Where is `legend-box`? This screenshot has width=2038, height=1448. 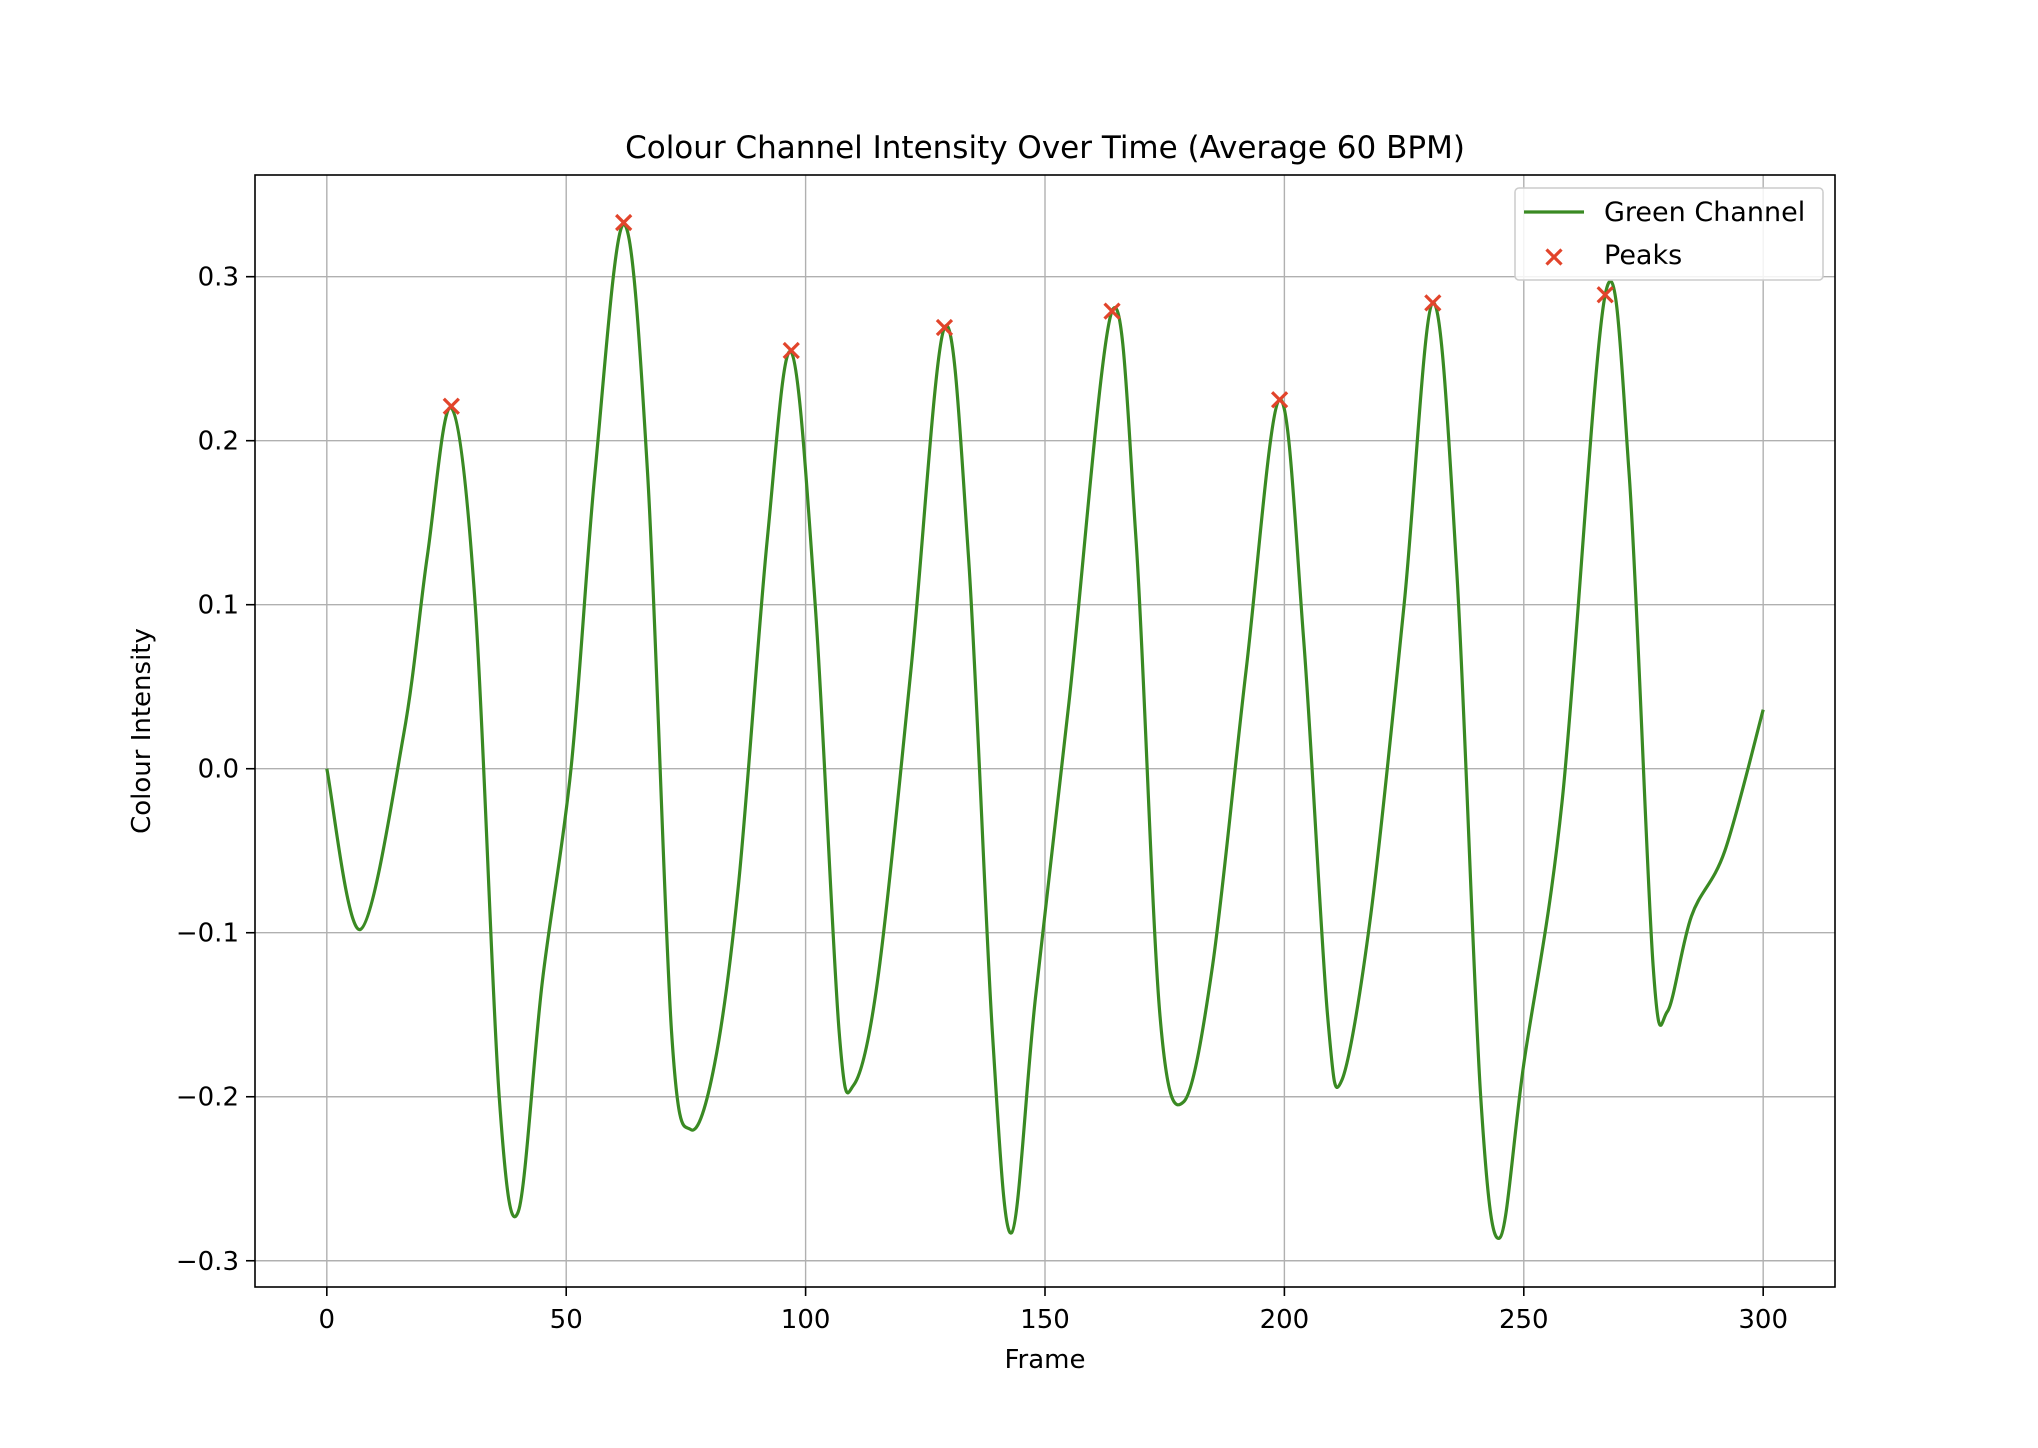 legend-box is located at coordinates (1669, 234).